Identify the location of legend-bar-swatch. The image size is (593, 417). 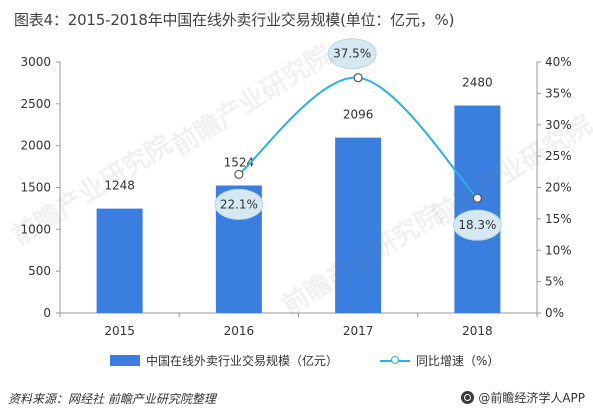
(125, 360).